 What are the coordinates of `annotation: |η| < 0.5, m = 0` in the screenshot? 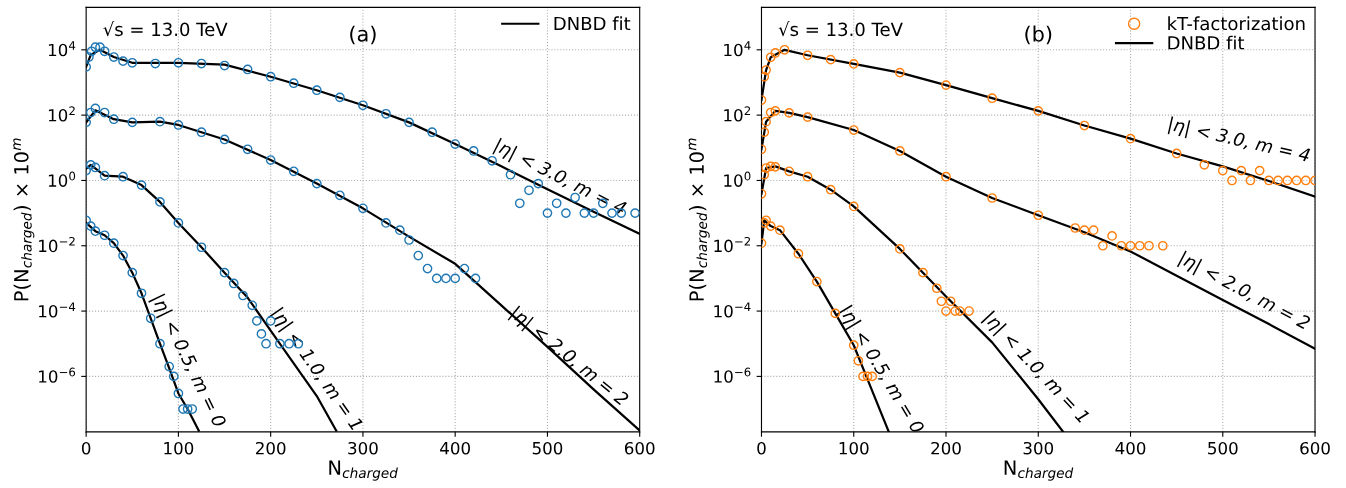 It's located at (188, 361).